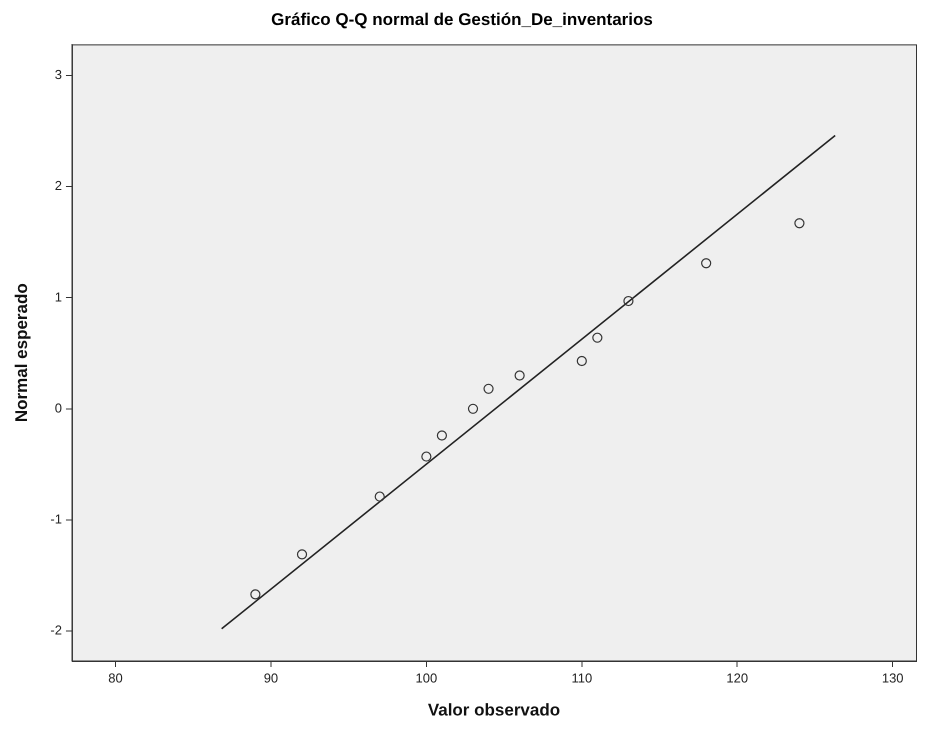 The height and width of the screenshot is (733, 934). Describe the element at coordinates (58, 408) in the screenshot. I see `y-tick-label: 0` at that location.